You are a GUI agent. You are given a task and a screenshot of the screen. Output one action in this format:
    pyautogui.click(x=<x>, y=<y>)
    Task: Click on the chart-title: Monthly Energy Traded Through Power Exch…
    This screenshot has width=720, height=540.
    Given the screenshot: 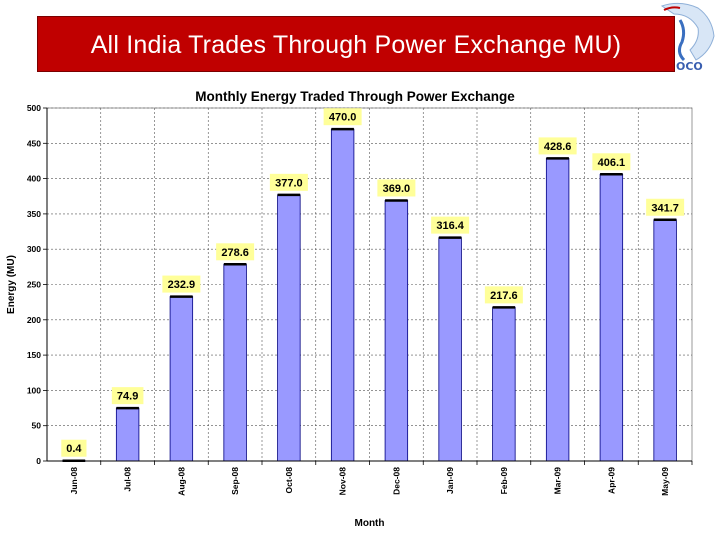 What is the action you would take?
    pyautogui.click(x=355, y=96)
    